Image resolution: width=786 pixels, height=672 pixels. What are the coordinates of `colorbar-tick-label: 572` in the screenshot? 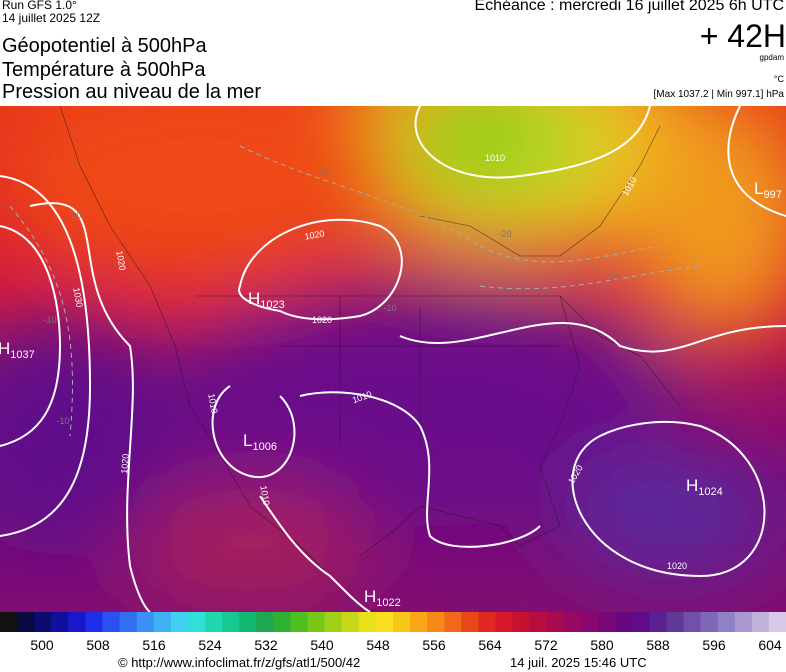 It's located at (546, 645).